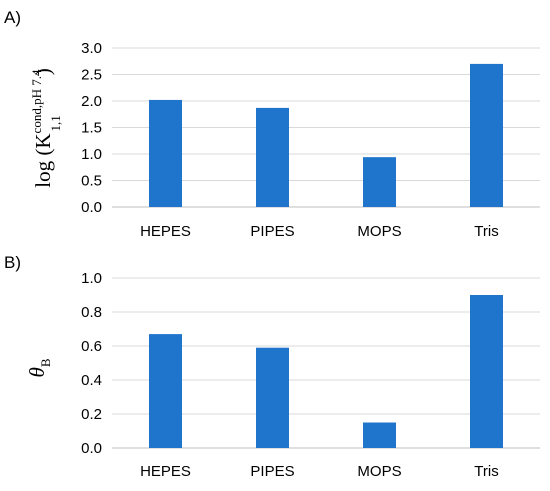 The image size is (550, 491). What do you see at coordinates (91, 346) in the screenshot?
I see `y-tick-label: 0.6` at bounding box center [91, 346].